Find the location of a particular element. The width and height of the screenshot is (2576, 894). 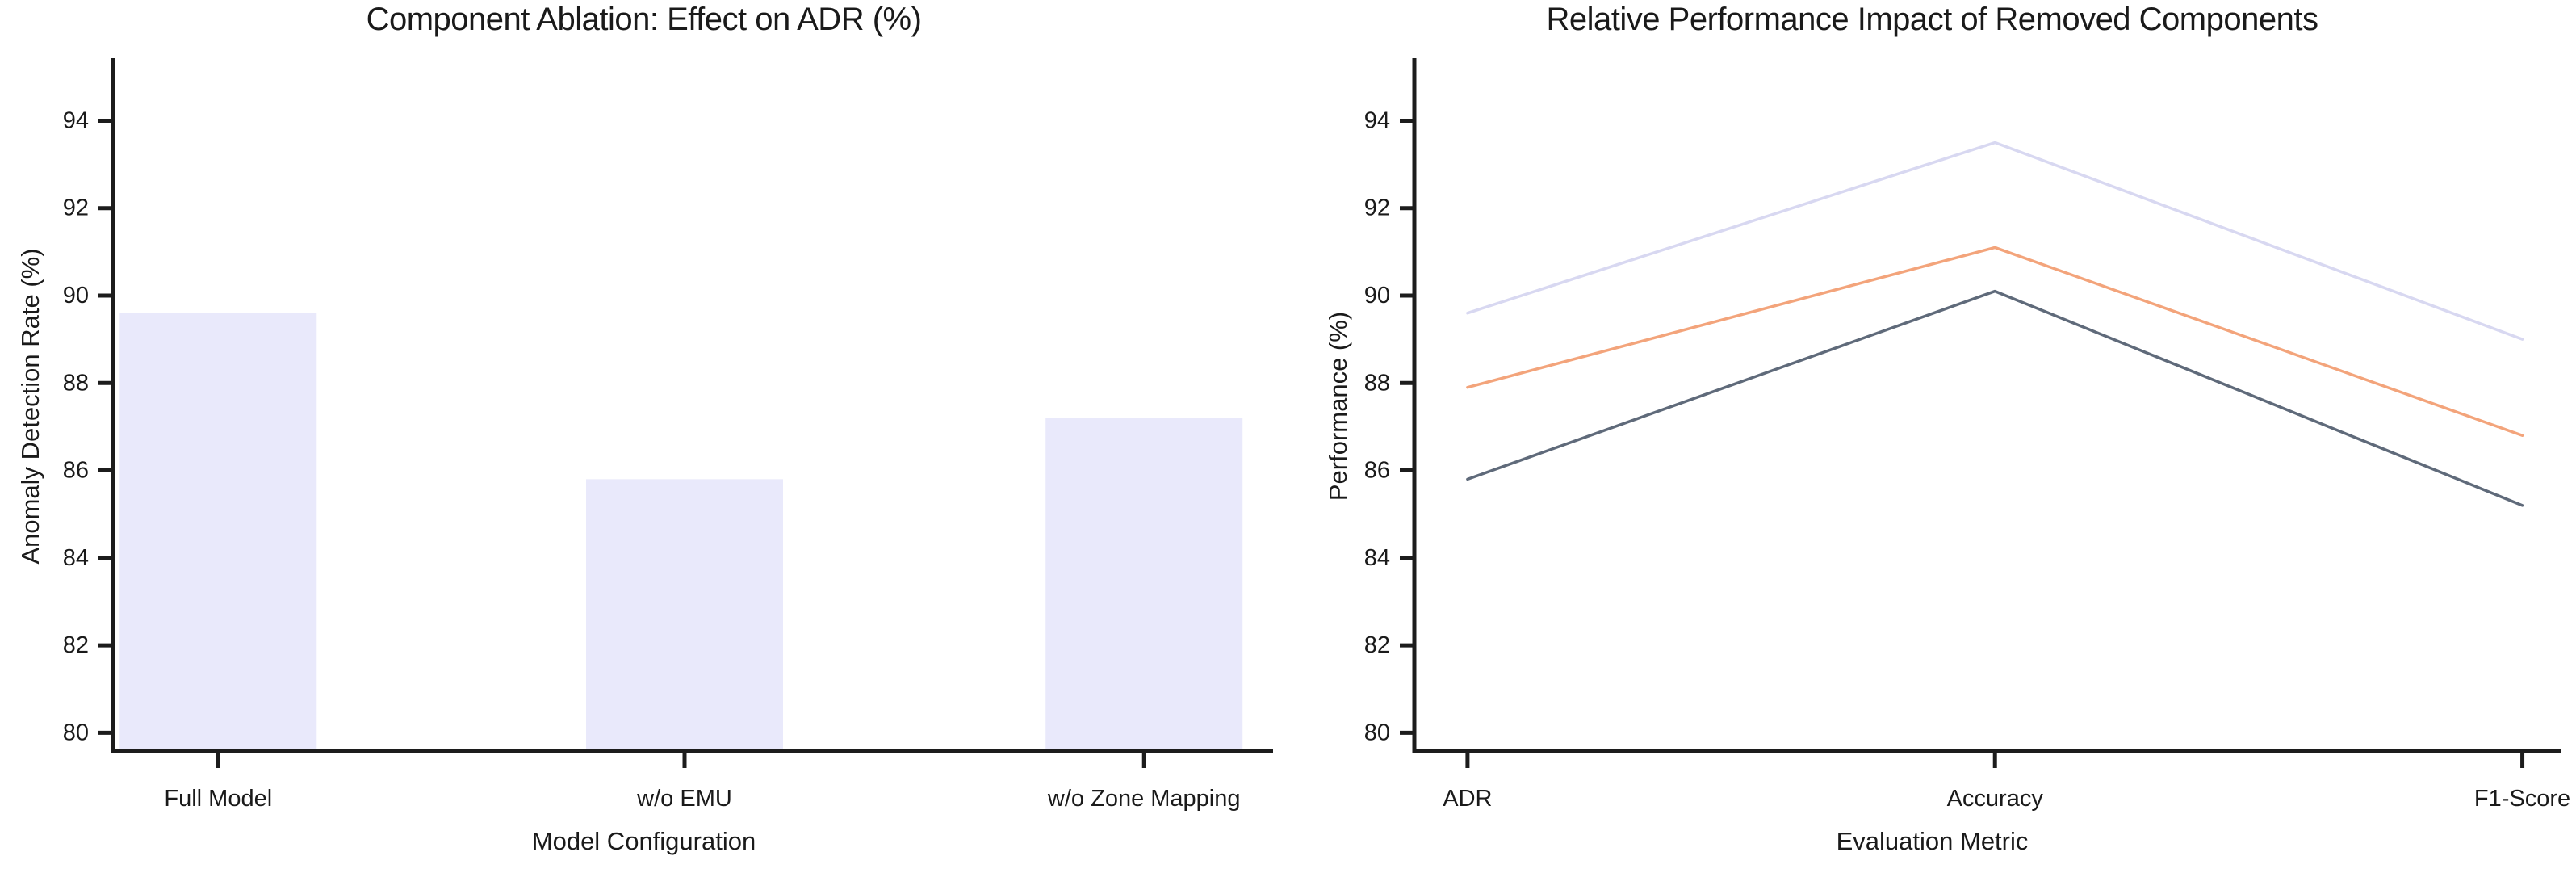

bar-chart-title: Component Ablation: Effect on ADR (%) is located at coordinates (644, 19).